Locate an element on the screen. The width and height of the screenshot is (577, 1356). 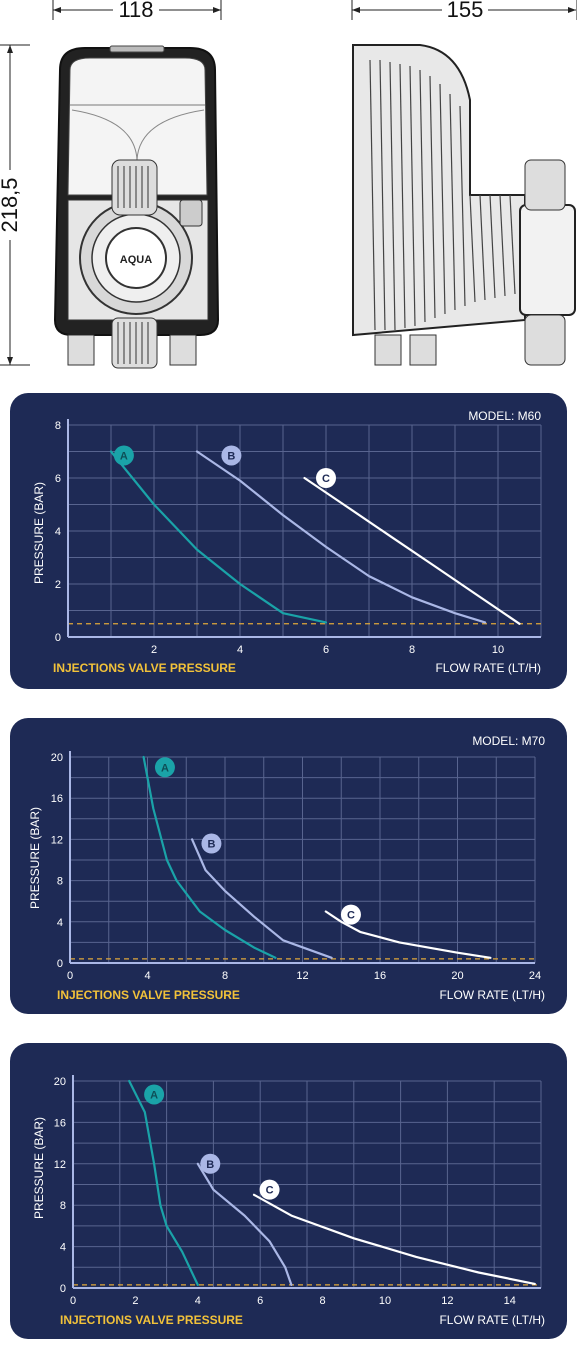
aqua-logo: AQUA is located at coordinates (136, 260).